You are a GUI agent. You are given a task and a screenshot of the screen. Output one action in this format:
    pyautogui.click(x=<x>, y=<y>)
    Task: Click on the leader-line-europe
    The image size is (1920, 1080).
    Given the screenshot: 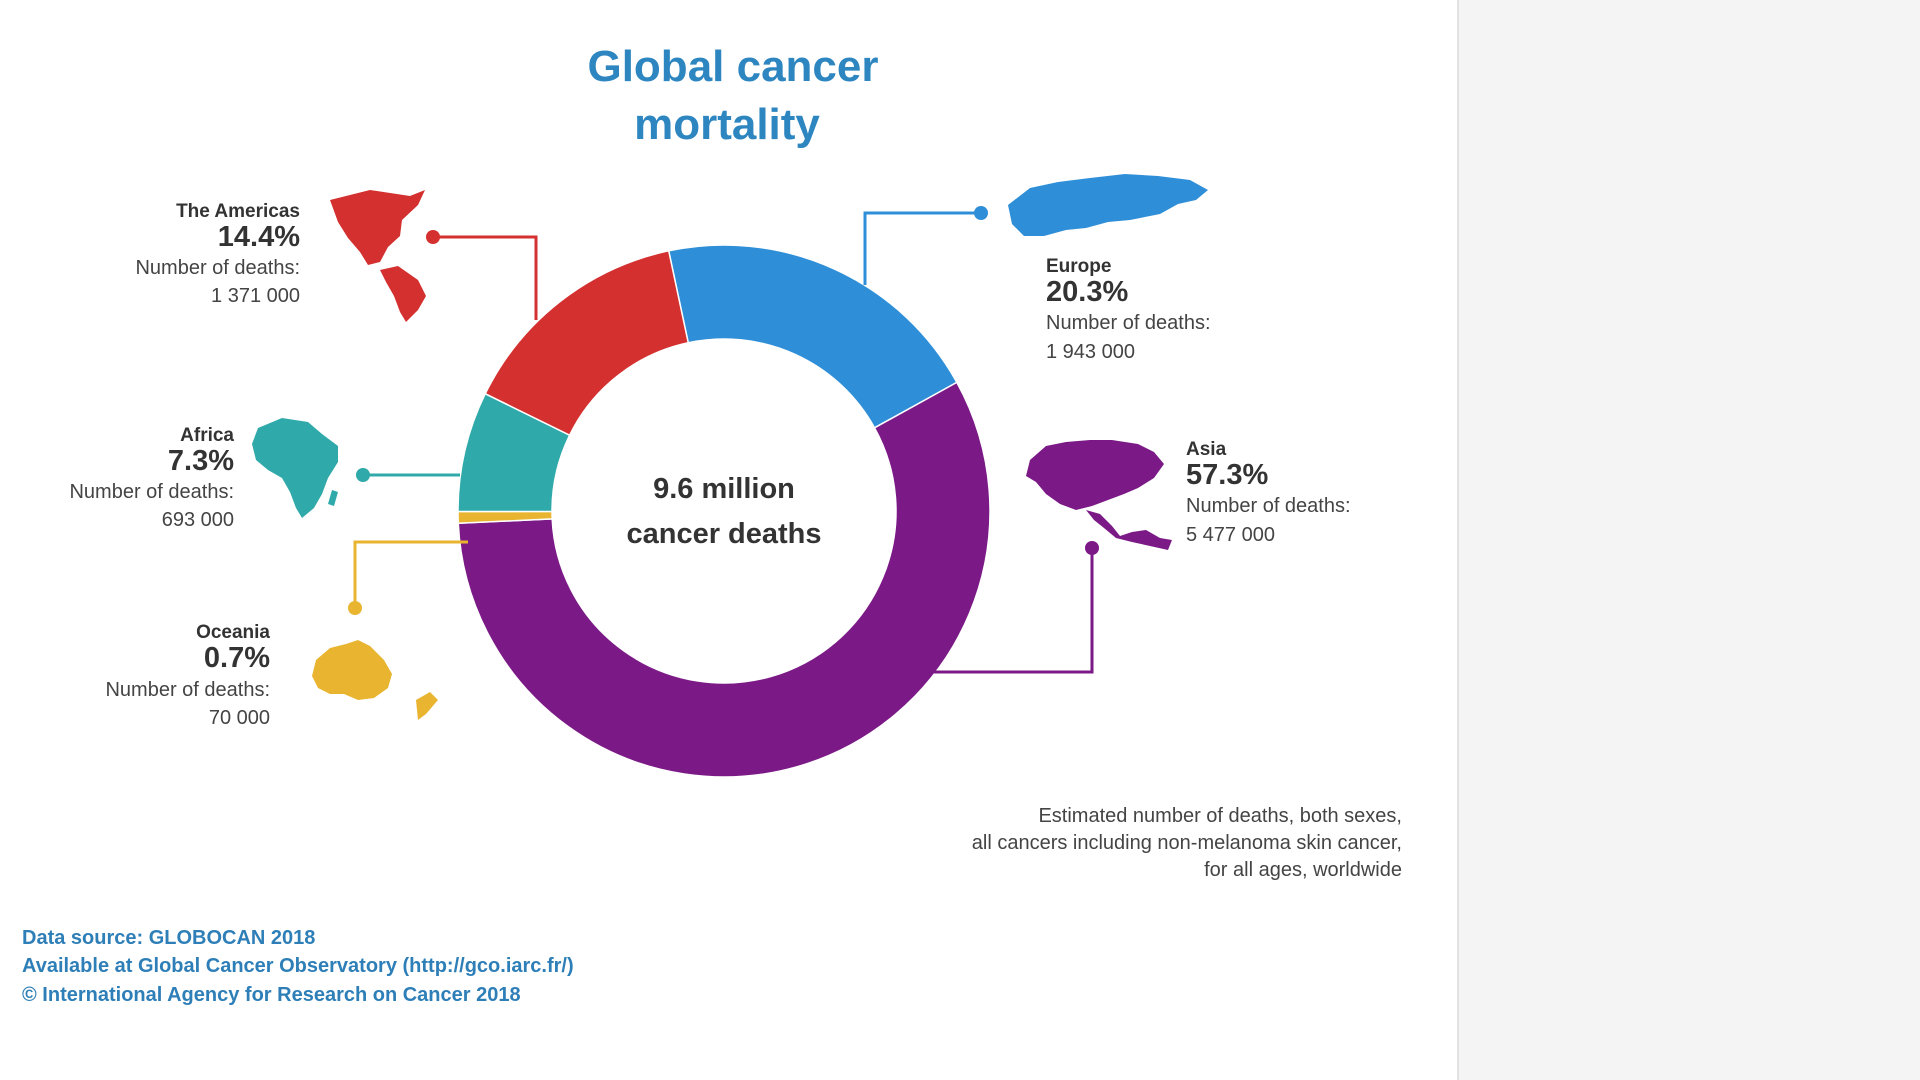 What is the action you would take?
    pyautogui.click(x=922, y=248)
    